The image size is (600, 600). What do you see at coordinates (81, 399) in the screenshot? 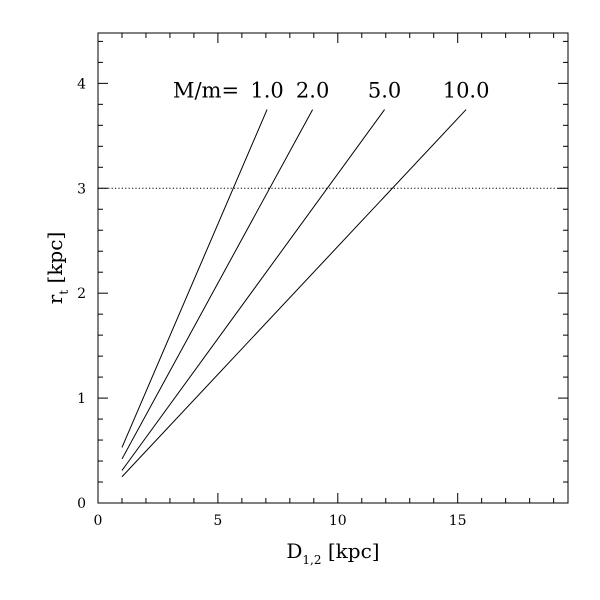
I see `y-tick-label: 1` at bounding box center [81, 399].